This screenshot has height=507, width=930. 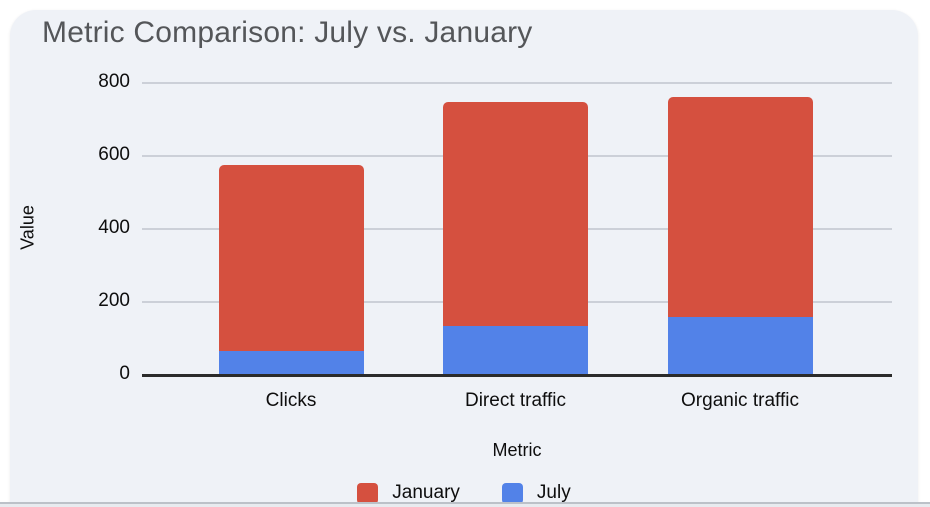 I want to click on lower-card-edge, so click(x=465, y=504).